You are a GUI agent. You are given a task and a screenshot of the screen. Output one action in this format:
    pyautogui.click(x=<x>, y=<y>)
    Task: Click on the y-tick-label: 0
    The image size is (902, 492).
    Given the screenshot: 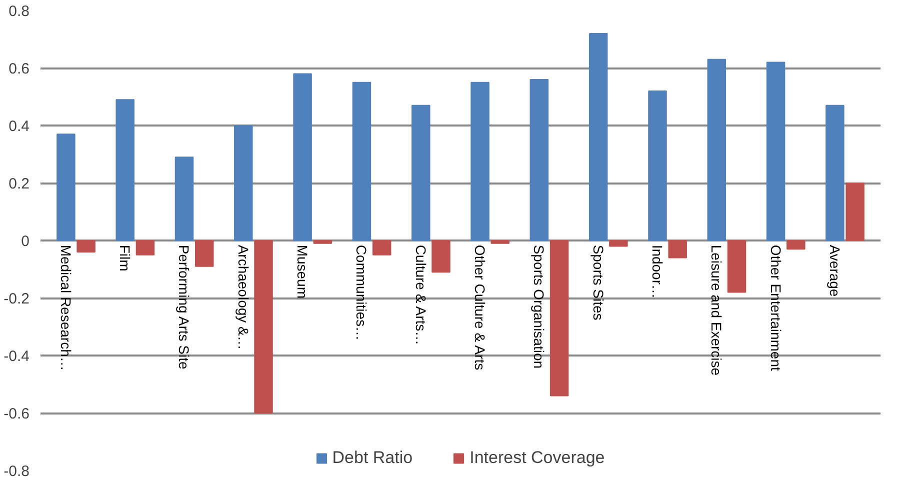 What is the action you would take?
    pyautogui.click(x=25, y=241)
    